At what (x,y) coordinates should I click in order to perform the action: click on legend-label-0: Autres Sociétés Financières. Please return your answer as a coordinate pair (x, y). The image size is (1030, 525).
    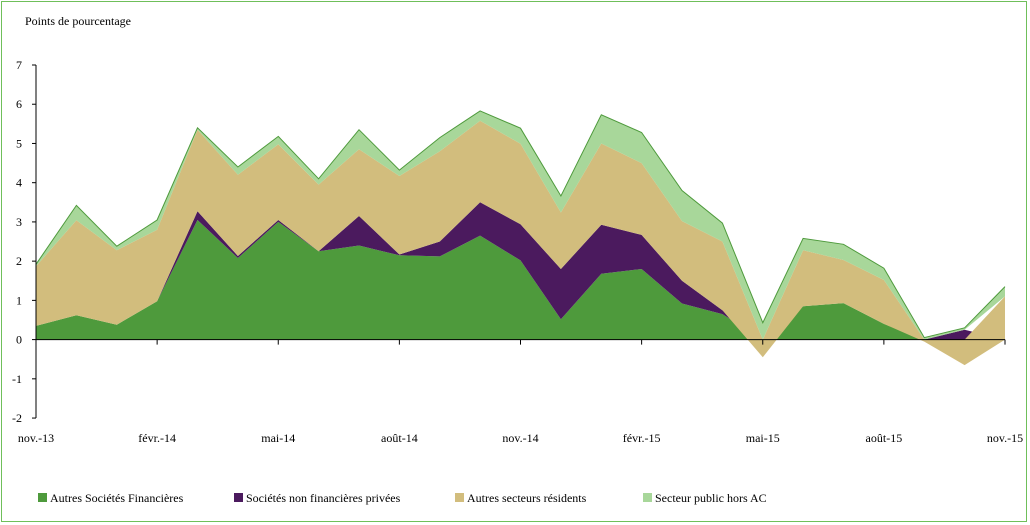
    Looking at the image, I should click on (117, 498).